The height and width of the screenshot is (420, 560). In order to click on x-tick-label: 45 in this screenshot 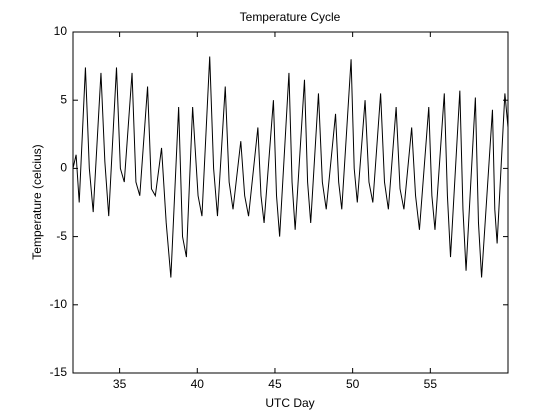, I will do `click(275, 384)`.